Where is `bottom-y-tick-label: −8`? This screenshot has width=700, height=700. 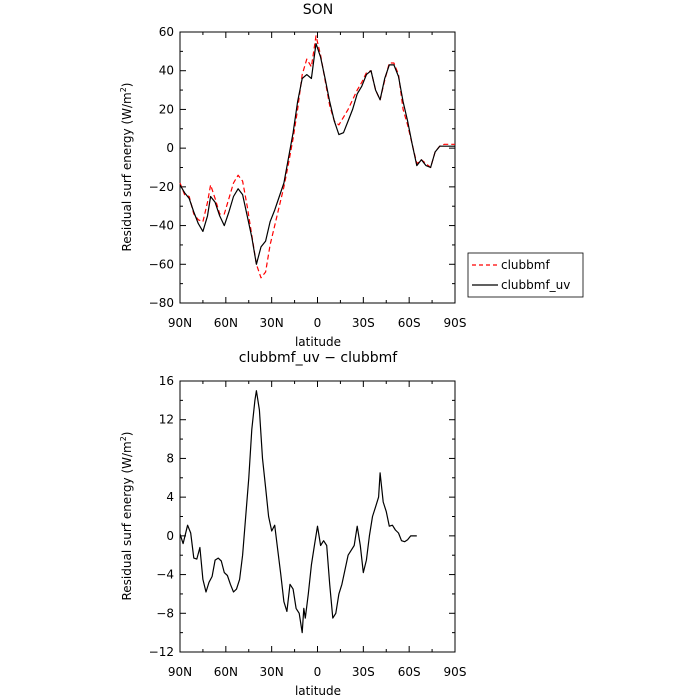
bottom-y-tick-label: −8 is located at coordinates (165, 613).